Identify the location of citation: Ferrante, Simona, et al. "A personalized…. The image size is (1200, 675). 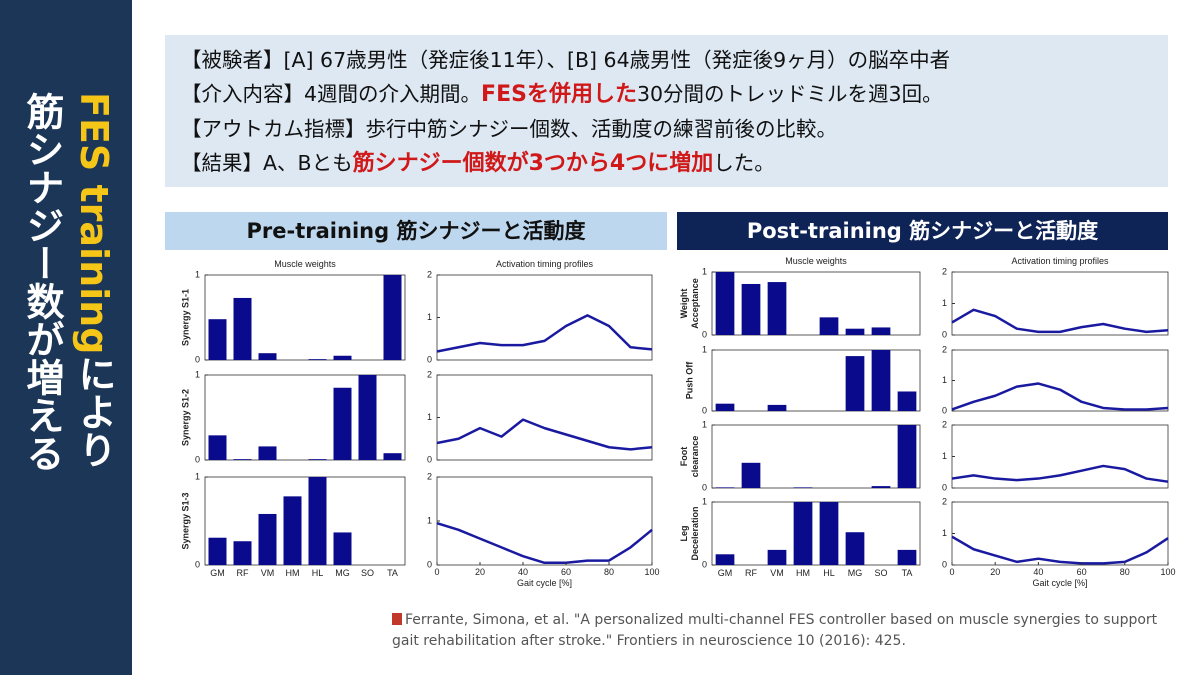
(782, 631).